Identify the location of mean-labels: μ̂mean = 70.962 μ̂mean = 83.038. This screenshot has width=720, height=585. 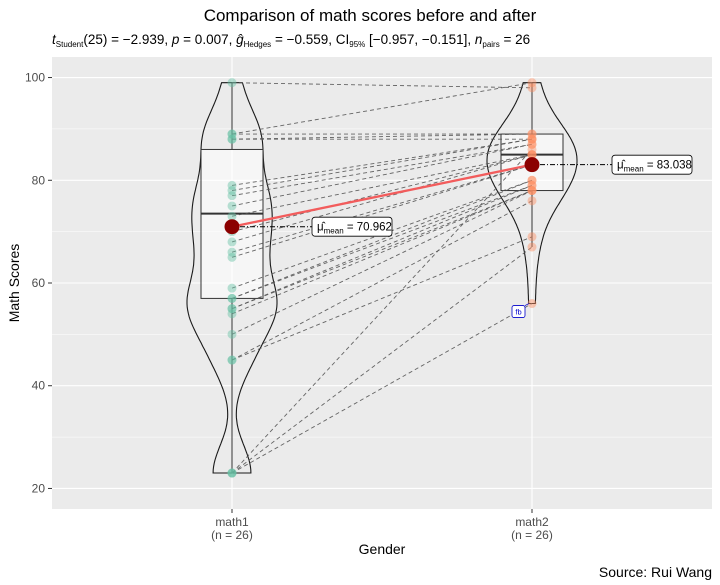
(466, 195).